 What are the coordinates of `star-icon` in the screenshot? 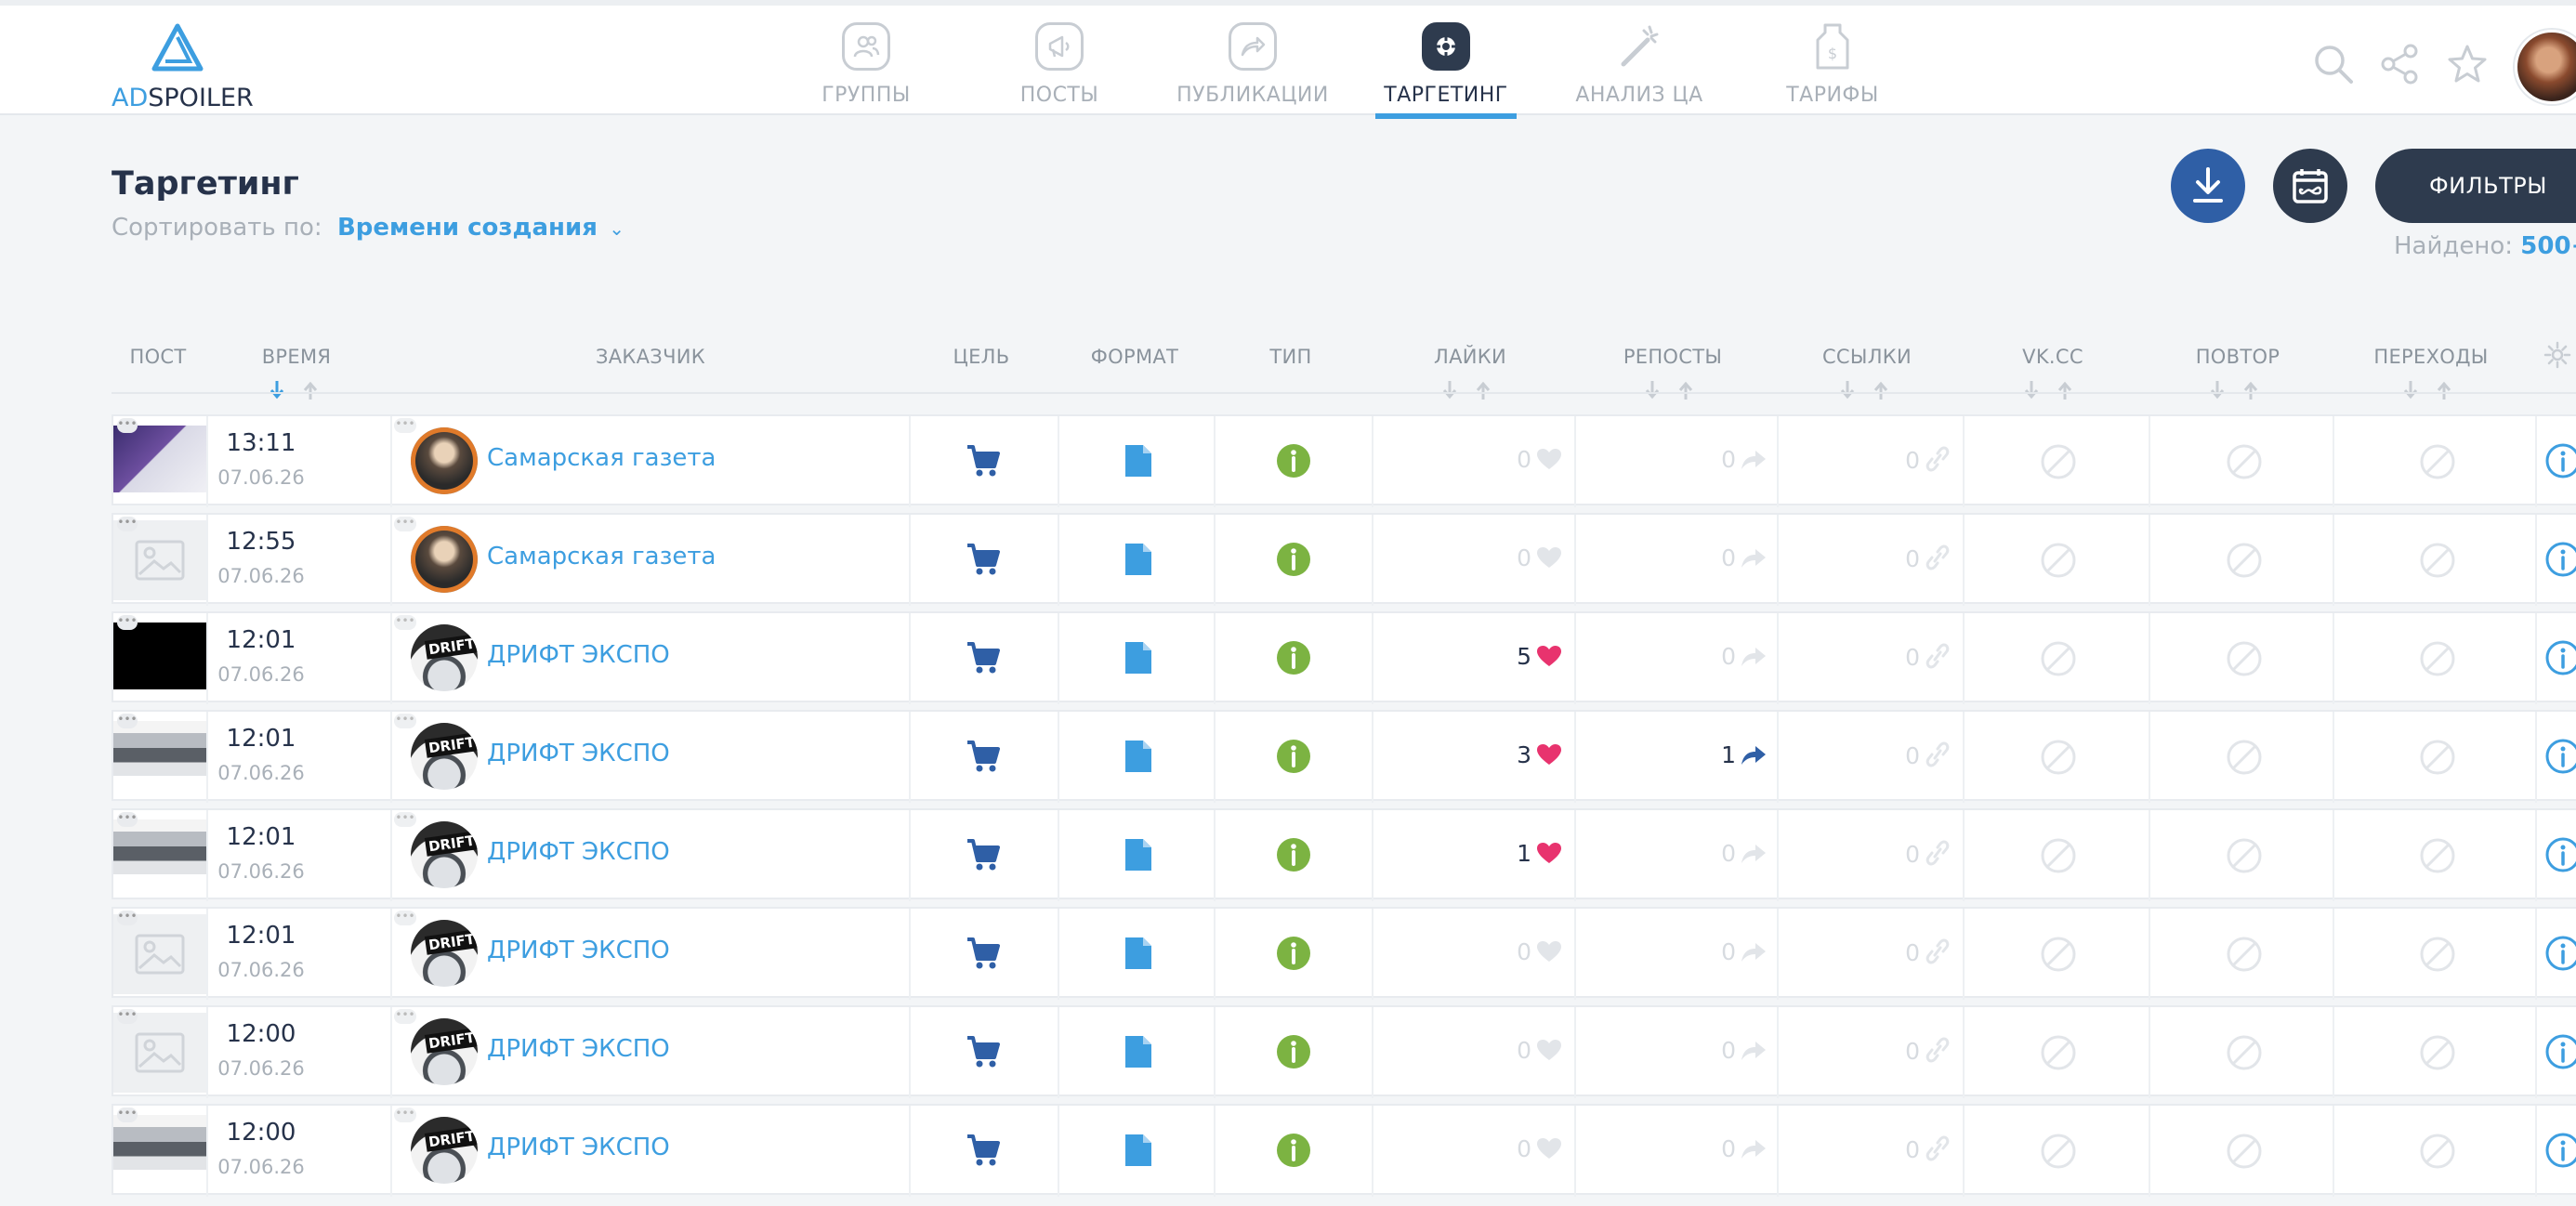 It's located at (2467, 66).